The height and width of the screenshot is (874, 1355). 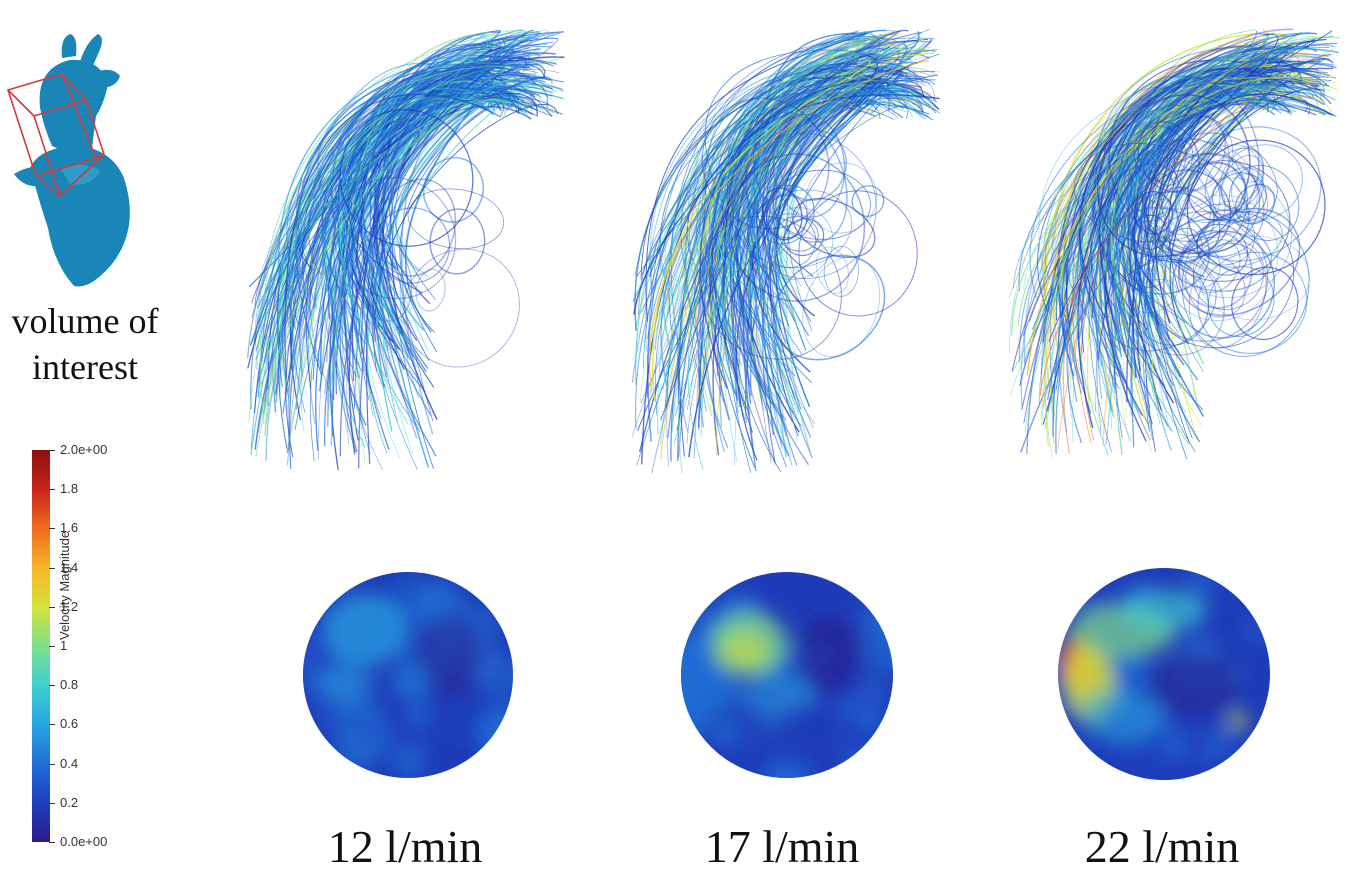 I want to click on colorbar-tick-label: 0.6, so click(x=69, y=724).